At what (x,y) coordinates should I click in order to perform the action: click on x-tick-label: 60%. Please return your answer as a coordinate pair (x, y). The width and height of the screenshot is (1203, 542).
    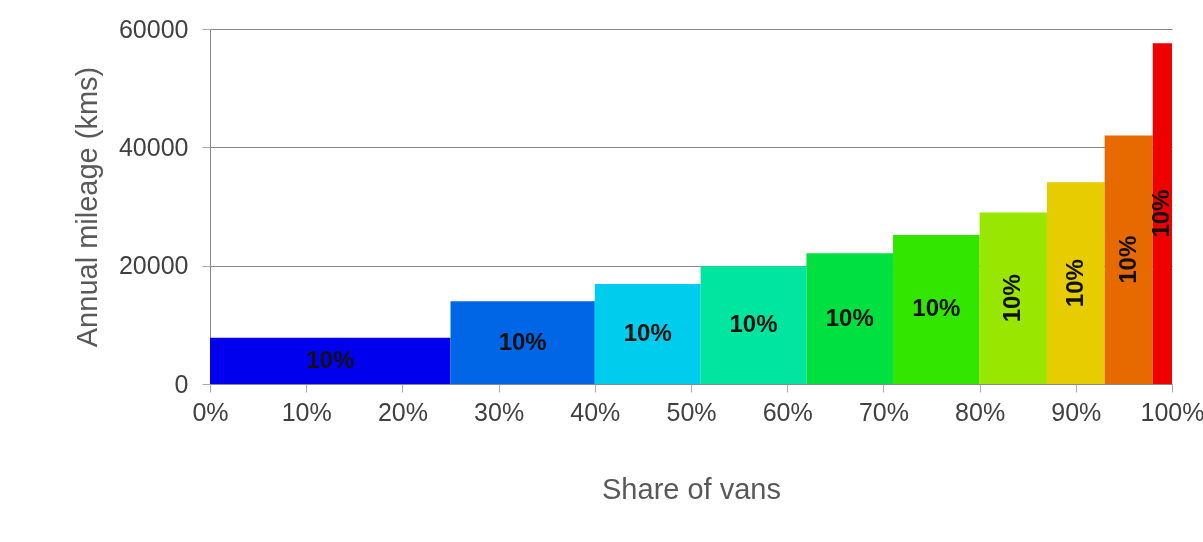
    Looking at the image, I should click on (787, 411).